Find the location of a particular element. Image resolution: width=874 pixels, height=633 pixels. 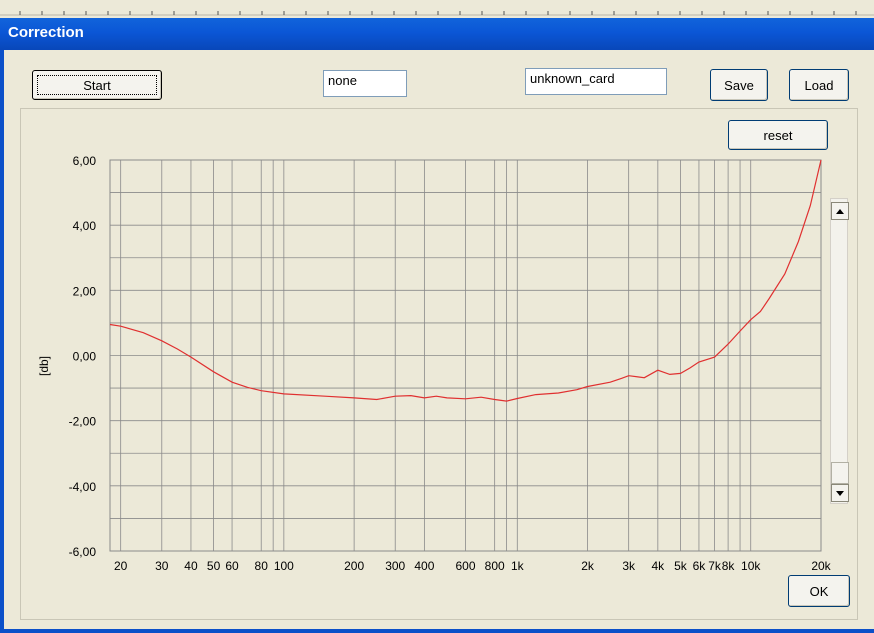

x-tick-label: 1k is located at coordinates (518, 566).